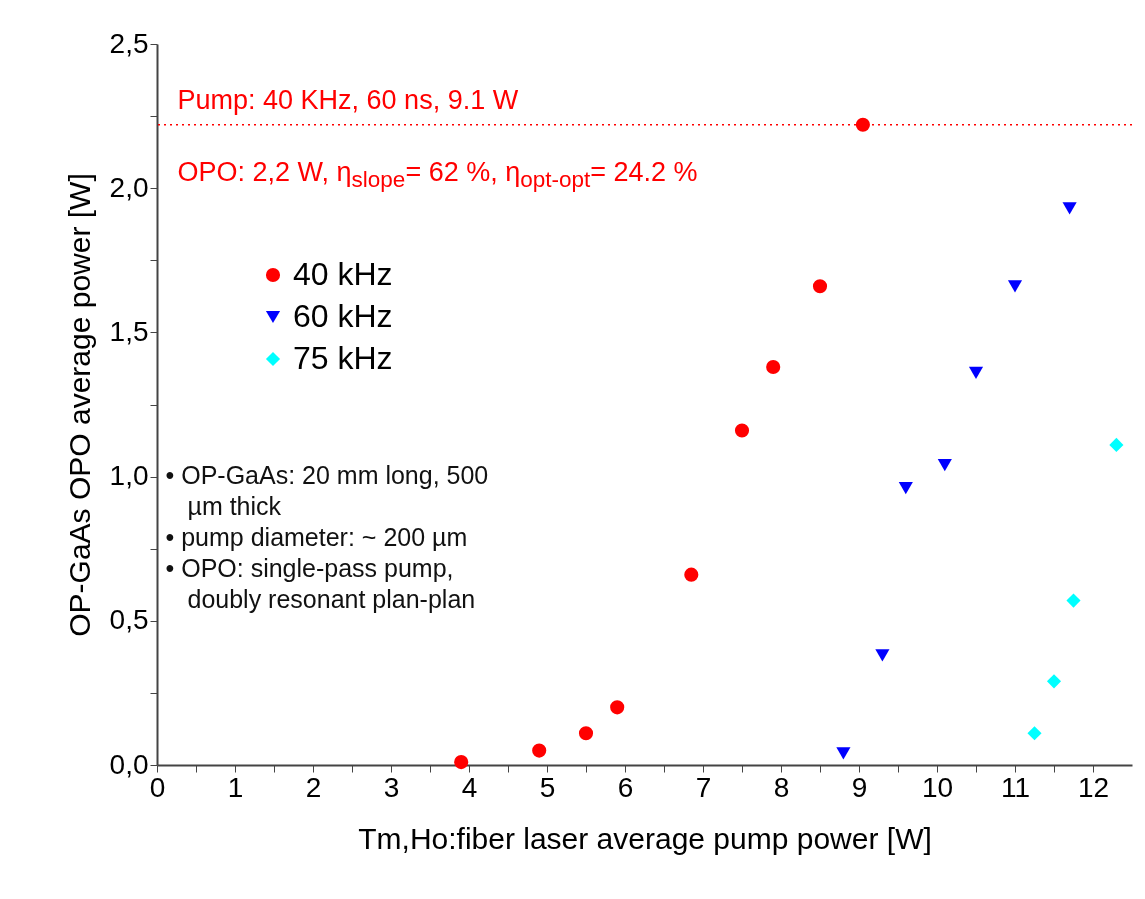 The height and width of the screenshot is (899, 1145). Describe the element at coordinates (129, 476) in the screenshot. I see `y-tick-label: 1,0` at that location.